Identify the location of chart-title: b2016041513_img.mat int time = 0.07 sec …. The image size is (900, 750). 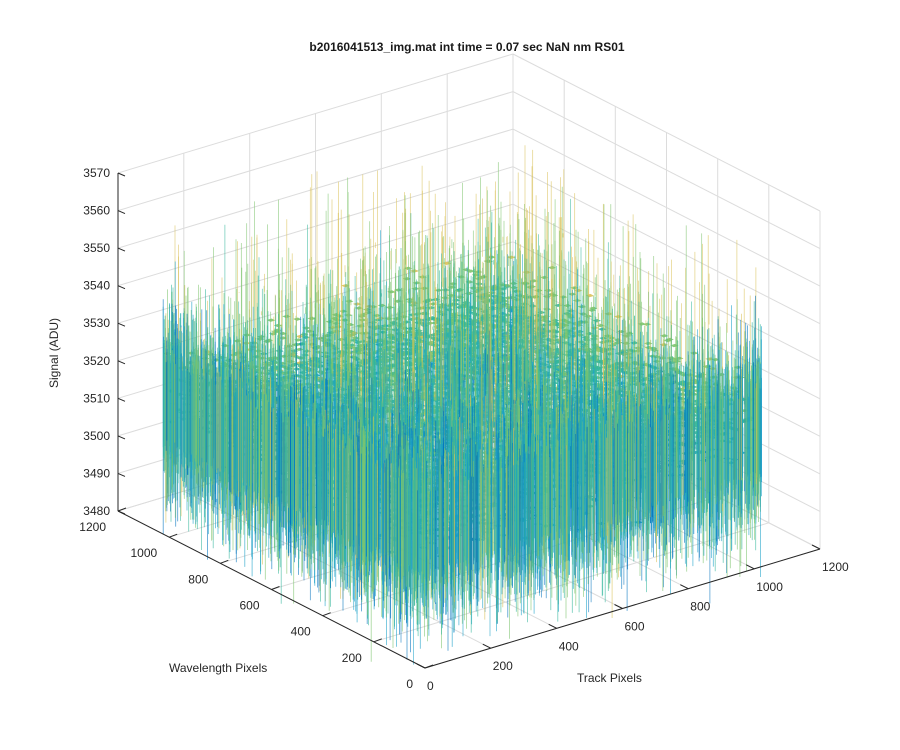
(466, 47).